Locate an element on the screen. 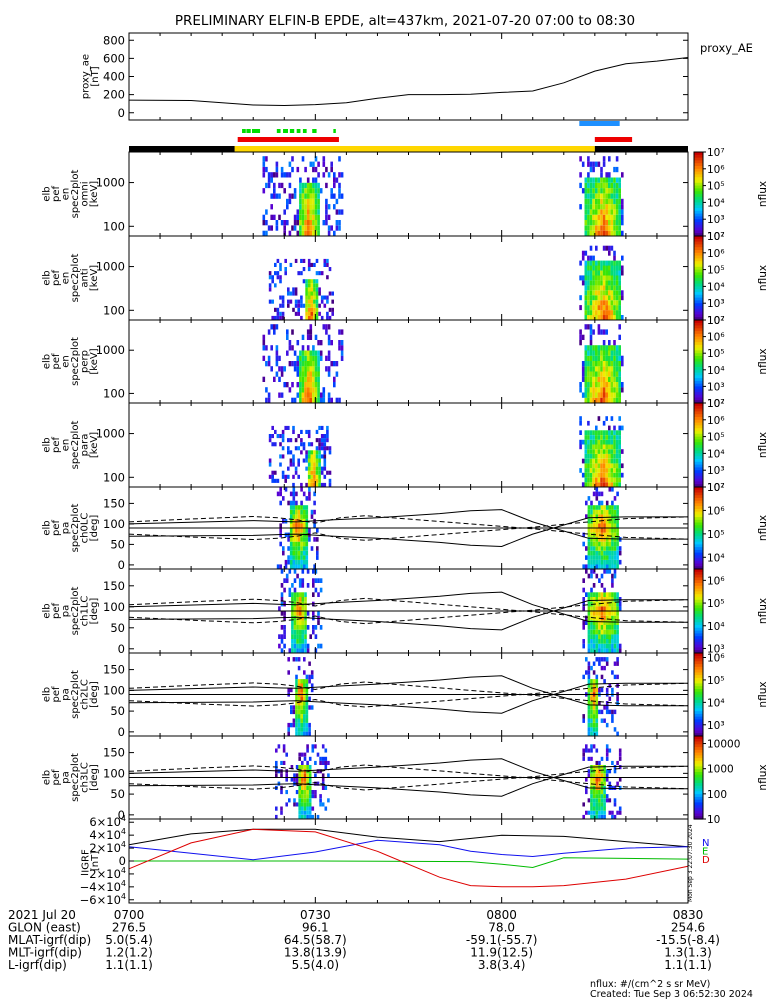 The width and height of the screenshot is (775, 1000). para-colorbar-swatch is located at coordinates (698, 427).